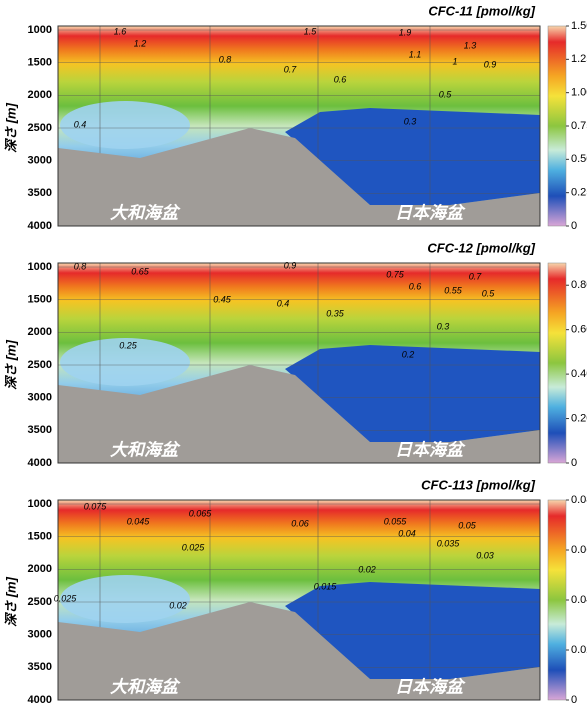 This screenshot has width=587, height=714. What do you see at coordinates (222, 299) in the screenshot?
I see `contour-label: 0.45` at bounding box center [222, 299].